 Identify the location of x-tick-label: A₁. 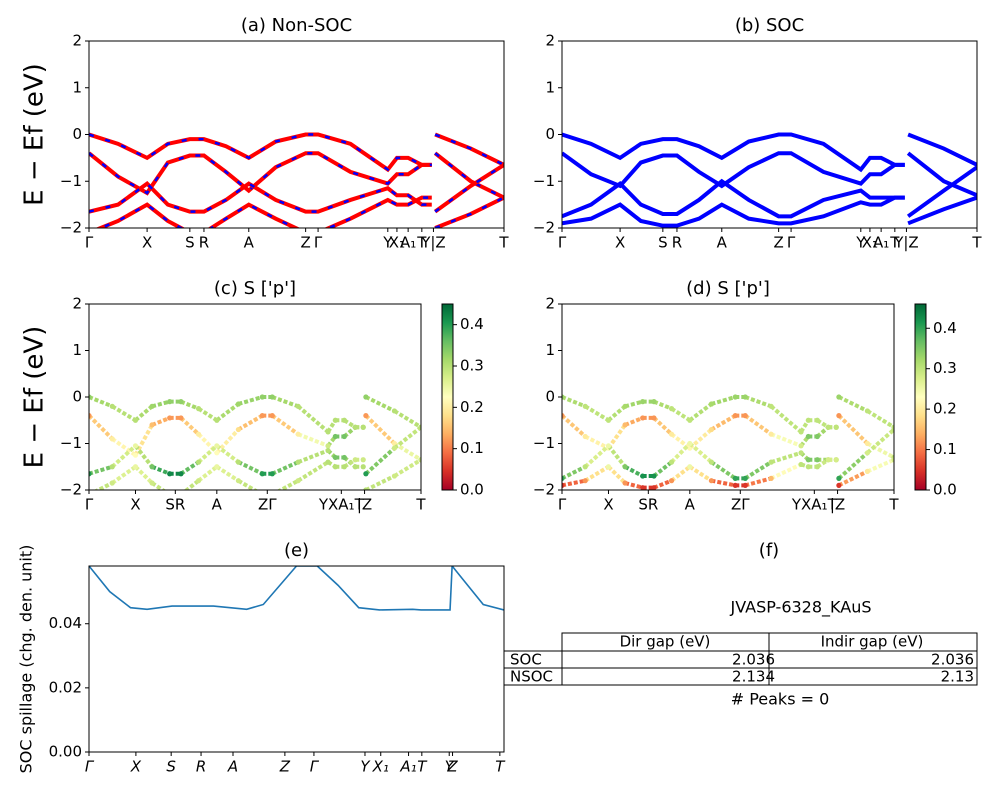
(881, 243).